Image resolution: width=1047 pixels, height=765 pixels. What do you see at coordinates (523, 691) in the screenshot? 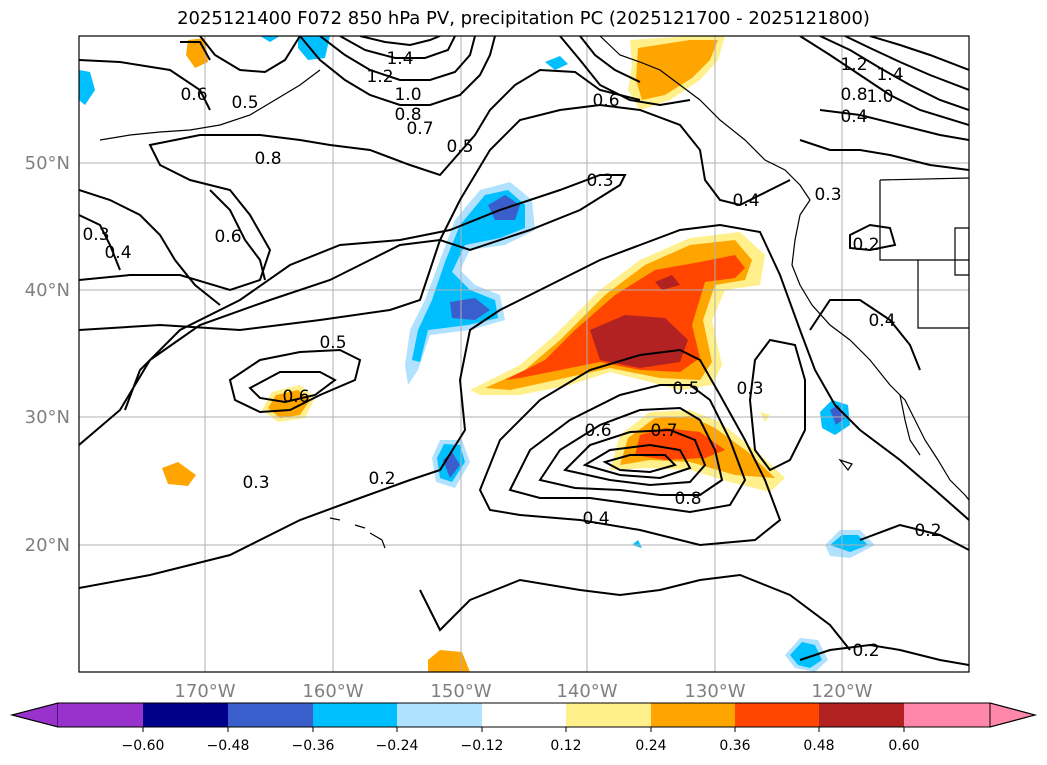
I see `longitude-labels: 170°W 160°W 150°W 140°W 130°W 120°W` at bounding box center [523, 691].